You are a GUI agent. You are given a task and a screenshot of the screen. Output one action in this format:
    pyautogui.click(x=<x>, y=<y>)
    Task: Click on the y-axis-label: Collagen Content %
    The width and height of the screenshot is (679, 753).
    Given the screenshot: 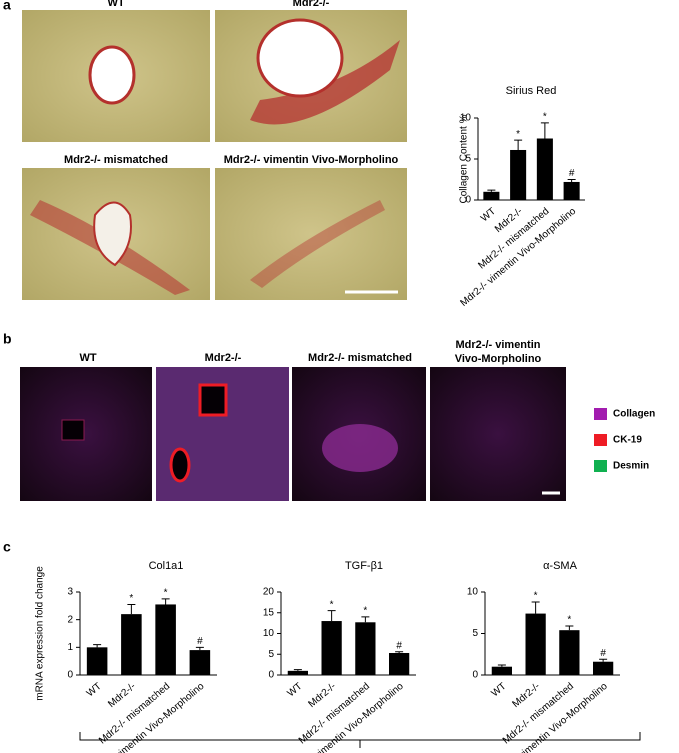 What is the action you would take?
    pyautogui.click(x=464, y=158)
    